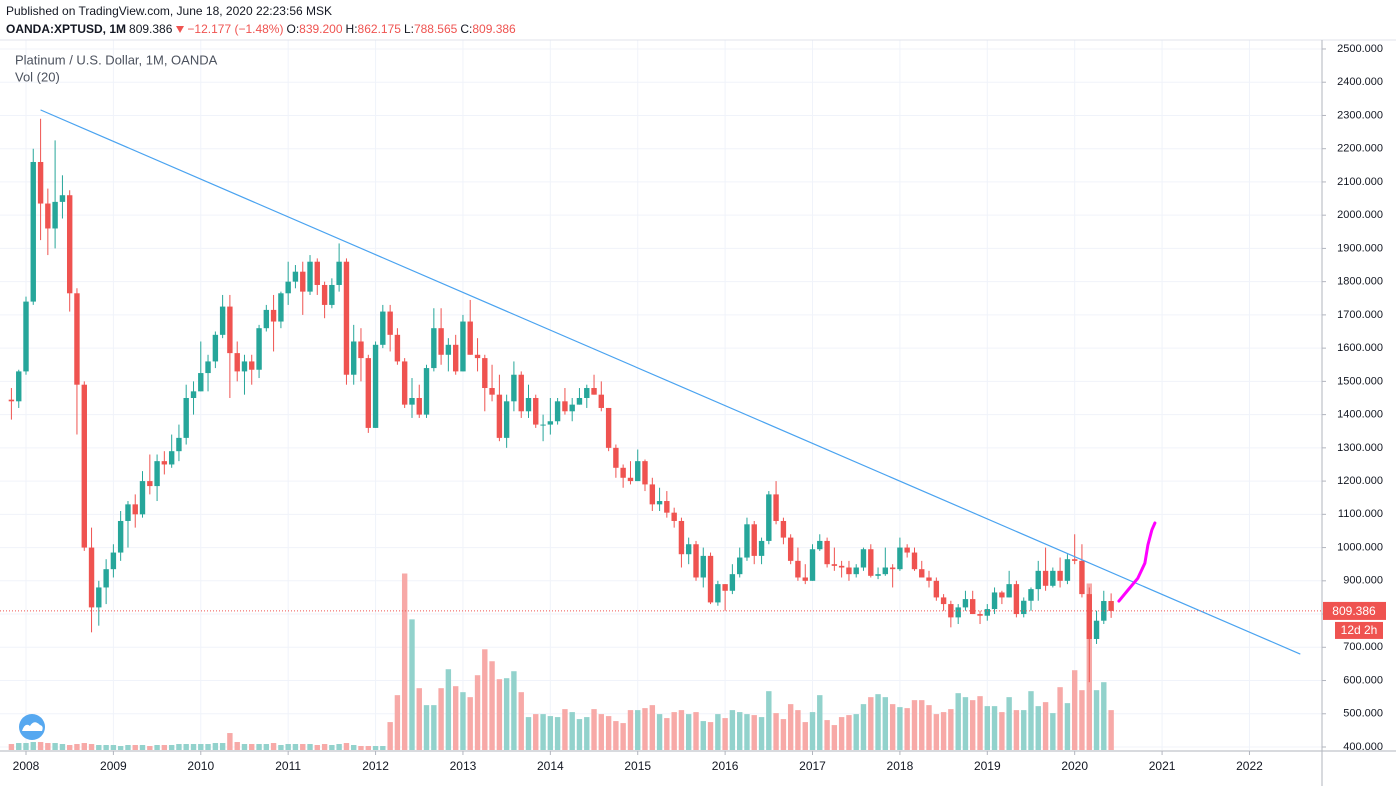 The width and height of the screenshot is (1396, 786). Describe the element at coordinates (180, 29) in the screenshot. I see `down-triangle` at that location.